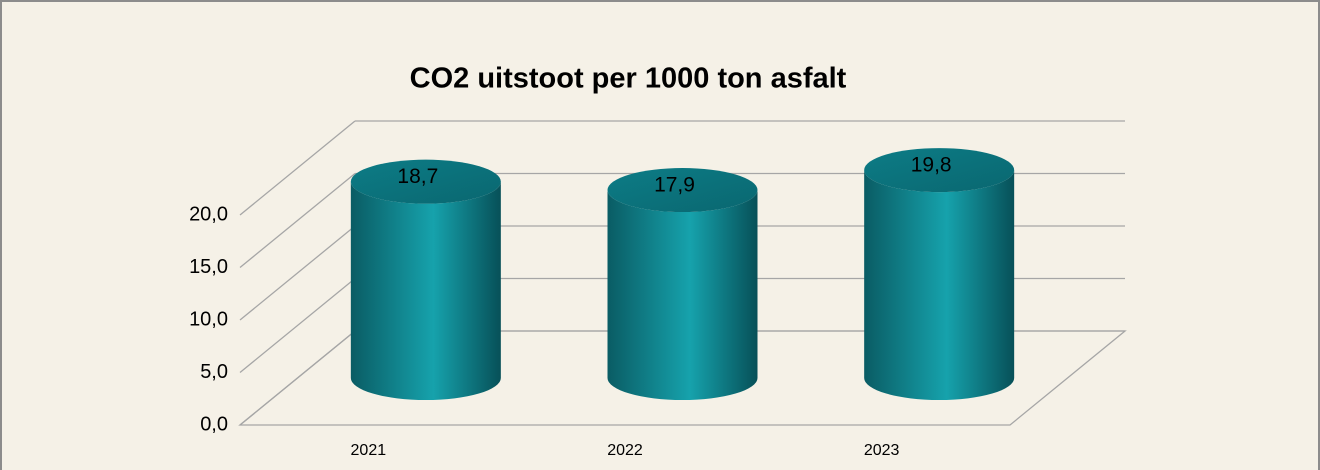 Image resolution: width=1320 pixels, height=470 pixels. Describe the element at coordinates (369, 450) in the screenshot. I see `x-tick-label: 2021` at that location.